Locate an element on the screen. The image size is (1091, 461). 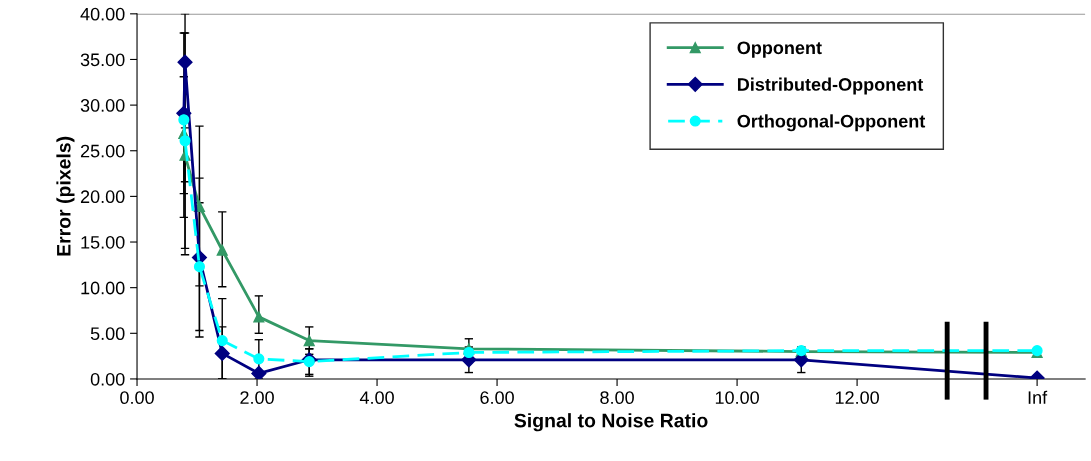
y-tick-label: 5.00 is located at coordinates (107, 334).